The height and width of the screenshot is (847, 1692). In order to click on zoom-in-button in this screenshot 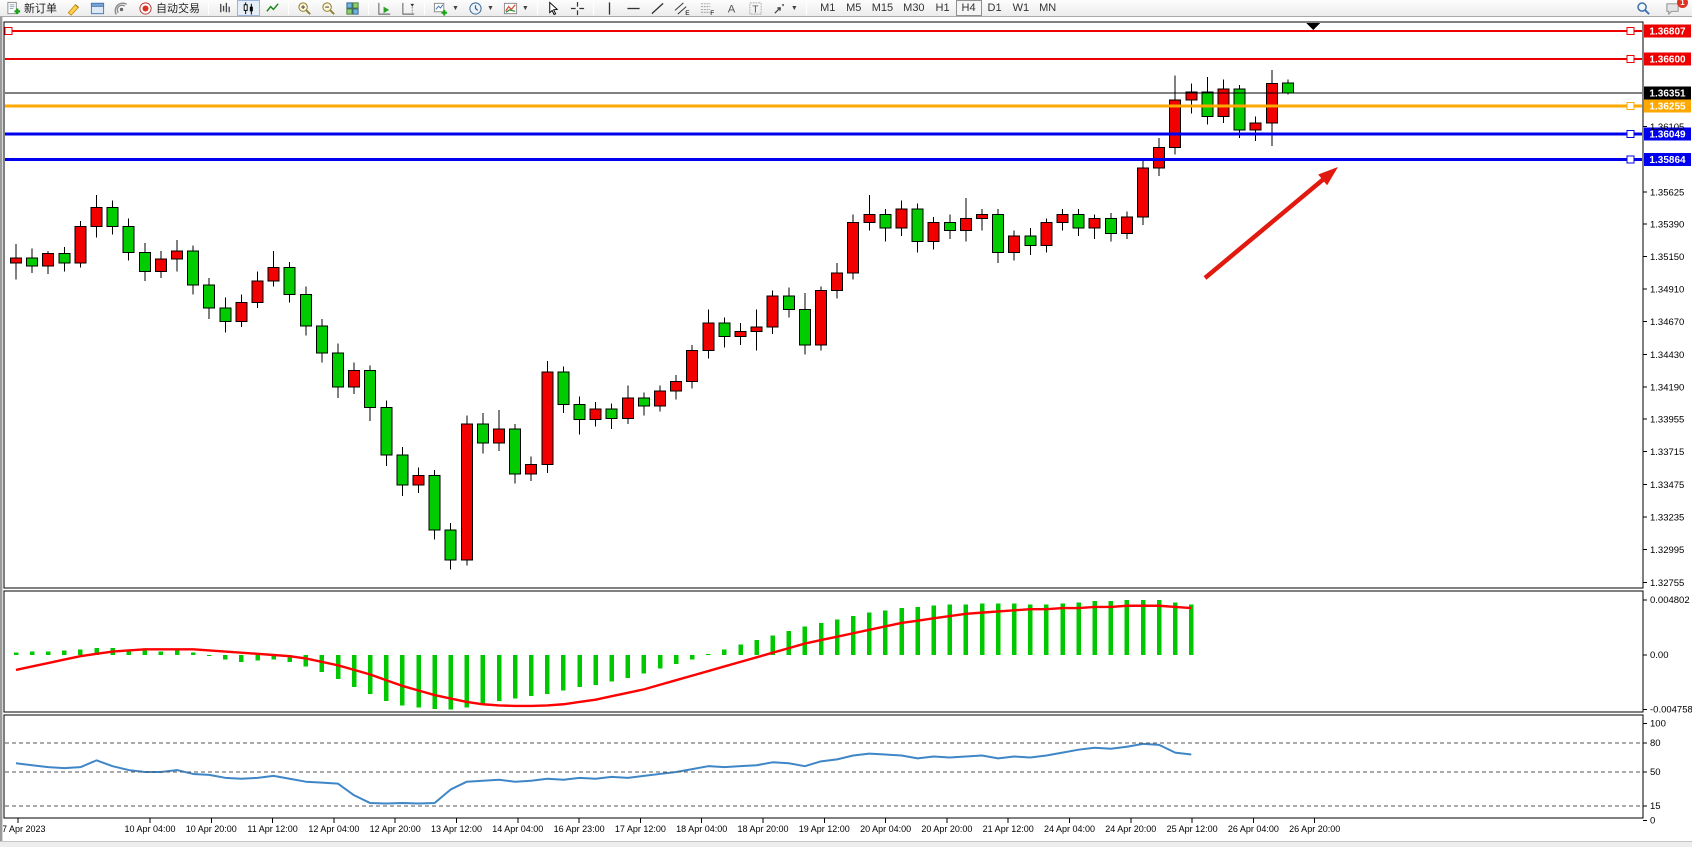, I will do `click(304, 8)`.